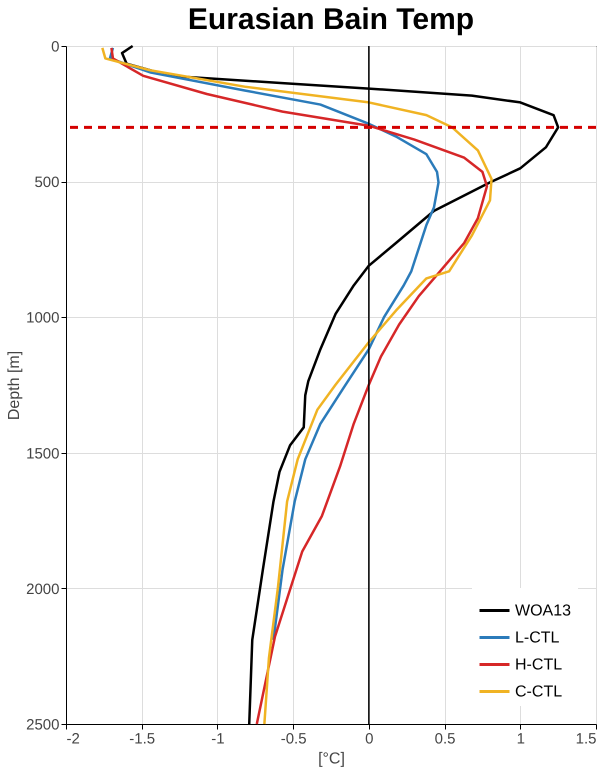  Describe the element at coordinates (586, 739) in the screenshot. I see `x-tick-label: 1.5` at that location.